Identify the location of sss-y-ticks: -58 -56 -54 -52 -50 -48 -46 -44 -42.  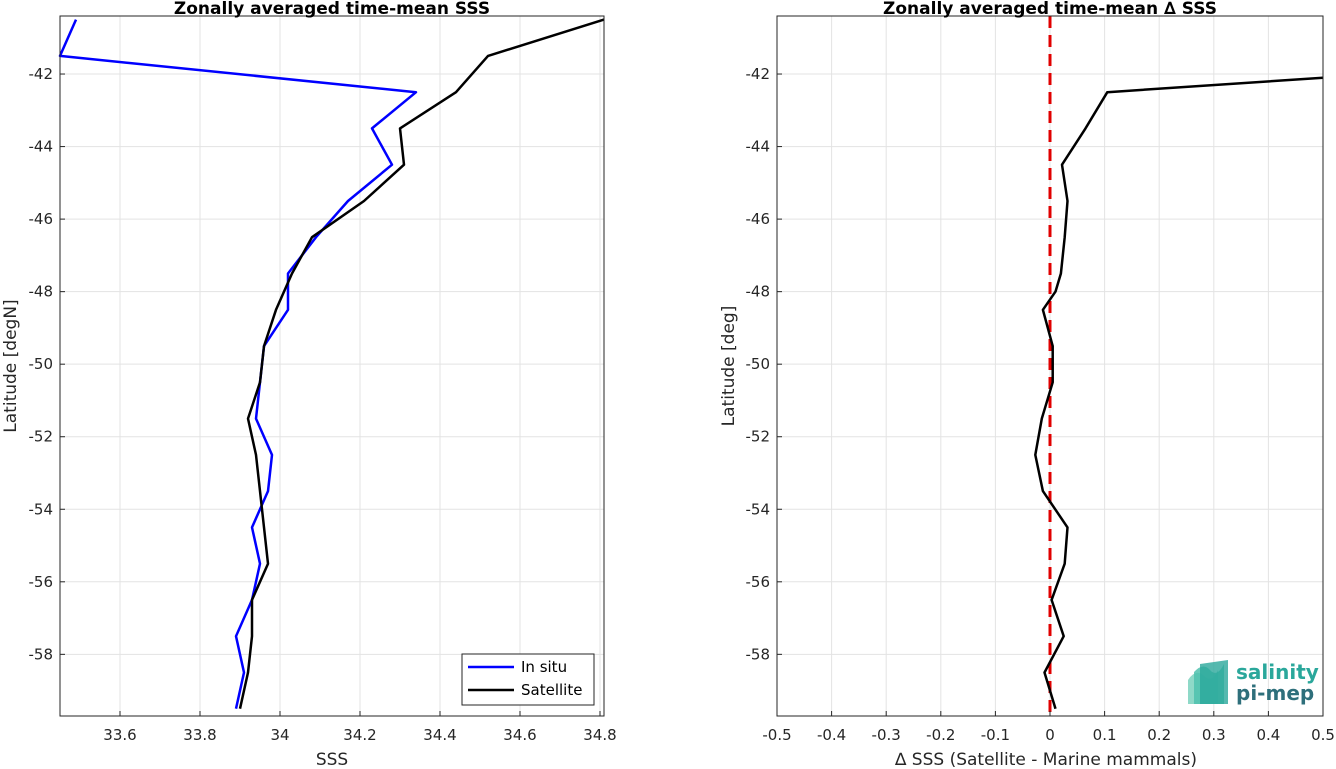
(47, 364).